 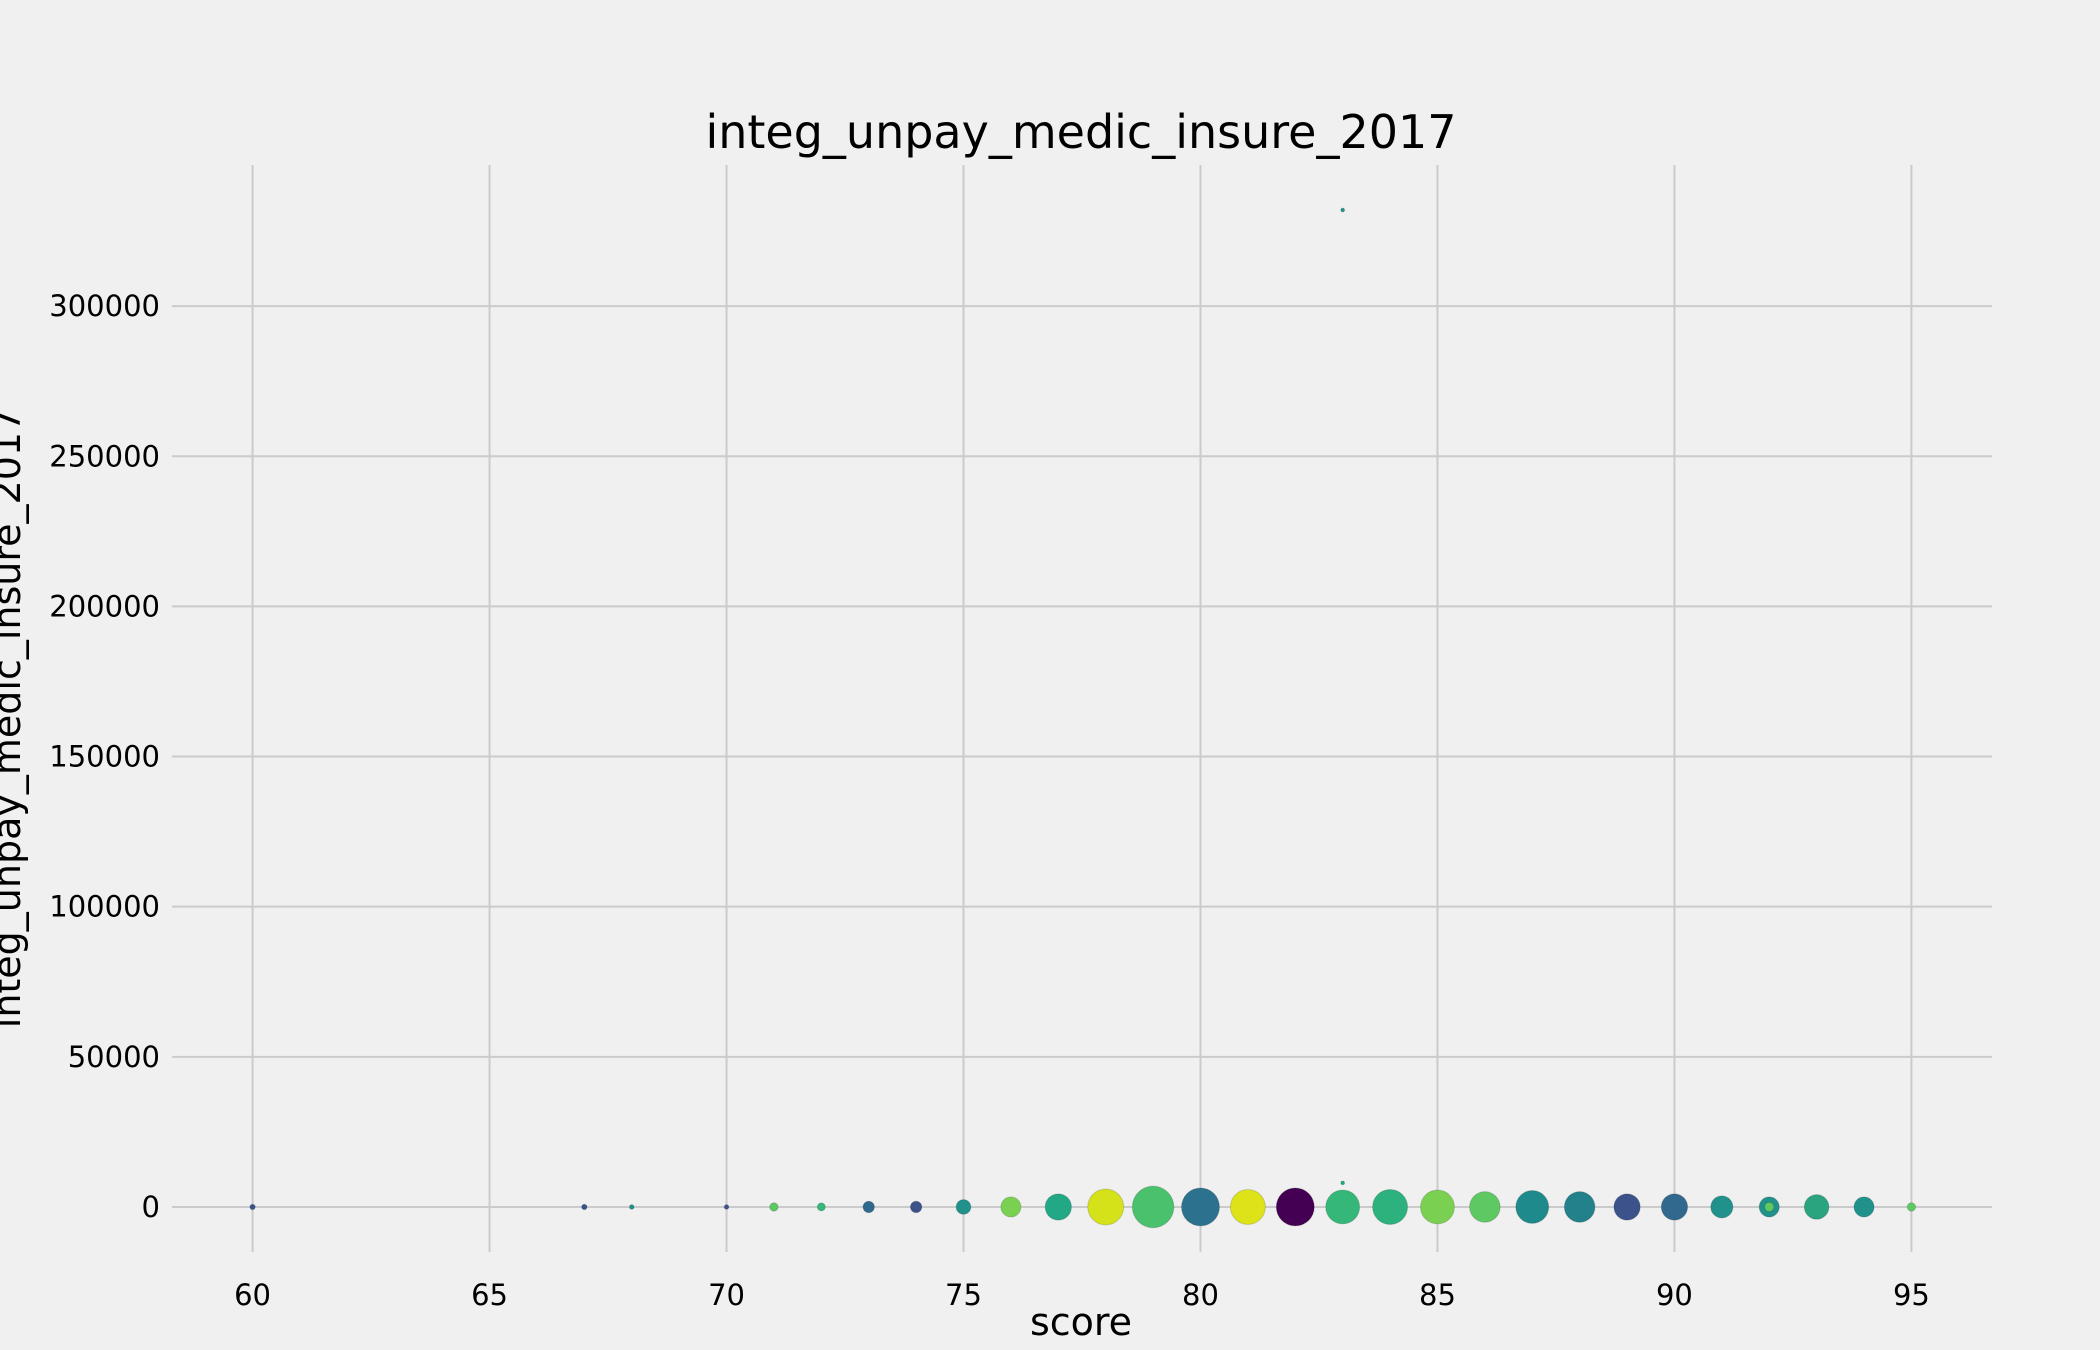 What do you see at coordinates (14, 718) in the screenshot?
I see `y-axis-label: integ_unpay_medic_insure_2017` at bounding box center [14, 718].